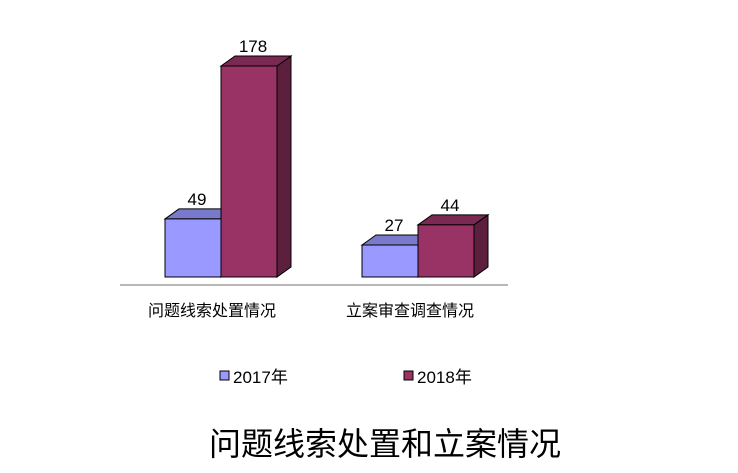 The width and height of the screenshot is (738, 473). I want to click on bar-2018-0-side, so click(284, 166).